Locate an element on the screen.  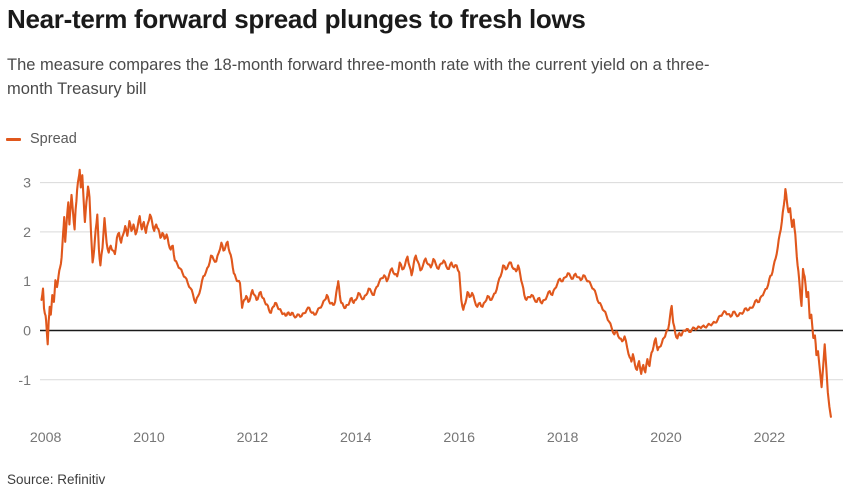
svg-text: 2020 is located at coordinates (666, 438).